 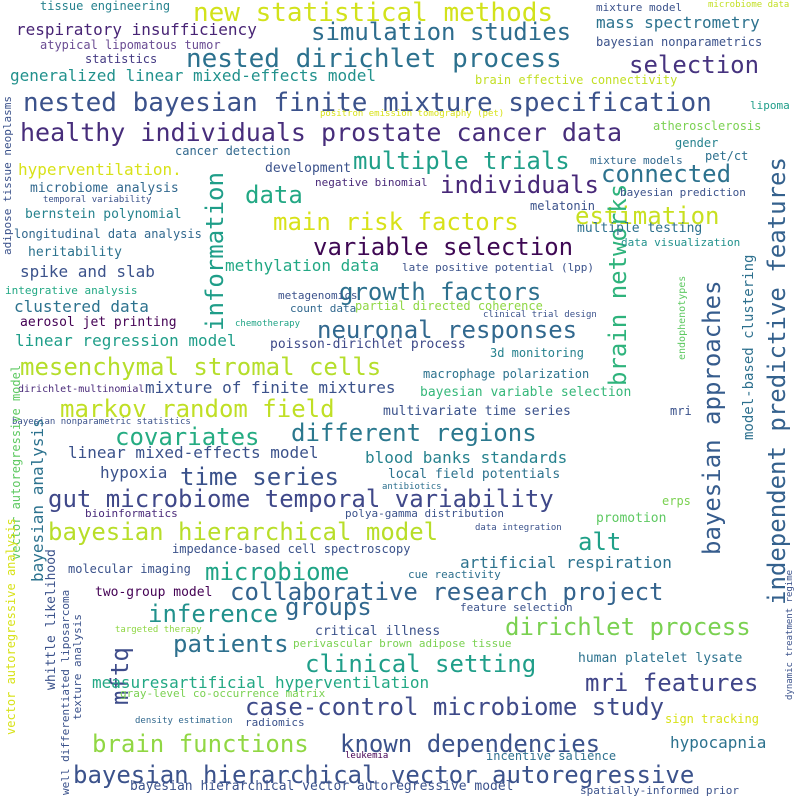 What do you see at coordinates (134, 472) in the screenshot?
I see `cloud-word: hypoxia` at bounding box center [134, 472].